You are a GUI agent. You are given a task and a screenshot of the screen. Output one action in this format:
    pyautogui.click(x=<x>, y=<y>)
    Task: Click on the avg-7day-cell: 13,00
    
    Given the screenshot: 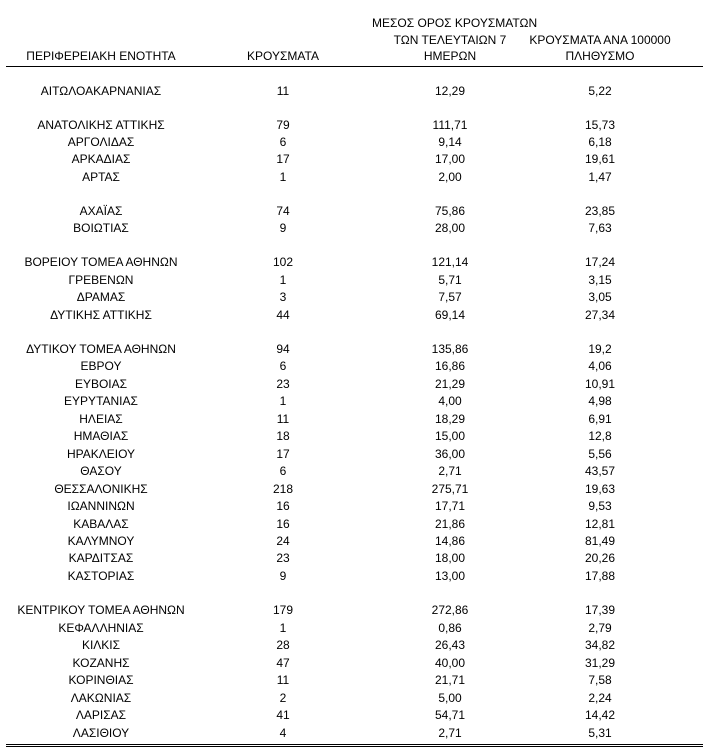 What is the action you would take?
    pyautogui.click(x=450, y=576)
    